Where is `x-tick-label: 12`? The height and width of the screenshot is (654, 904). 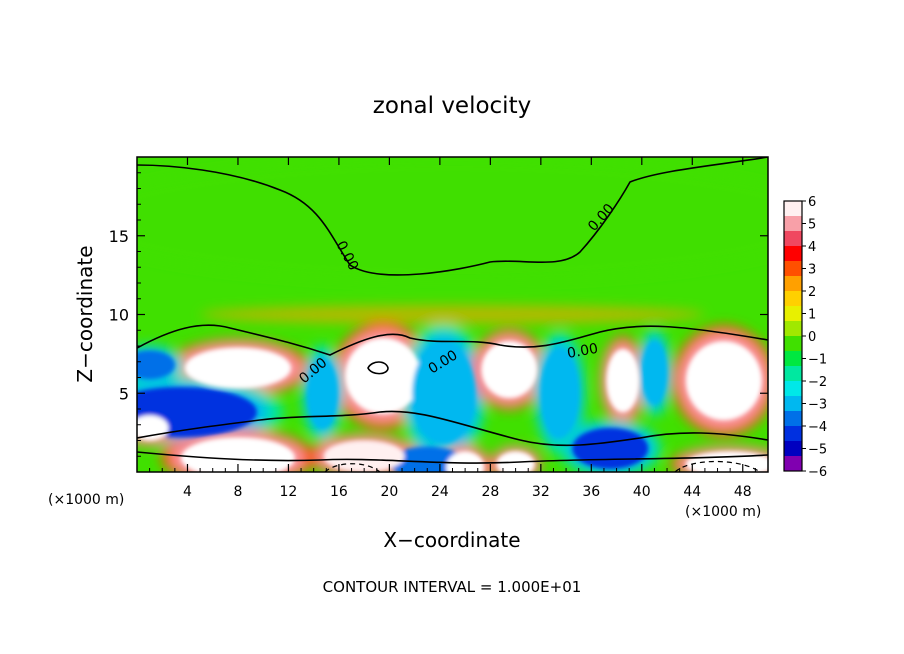
x-tick-label: 12 is located at coordinates (289, 492).